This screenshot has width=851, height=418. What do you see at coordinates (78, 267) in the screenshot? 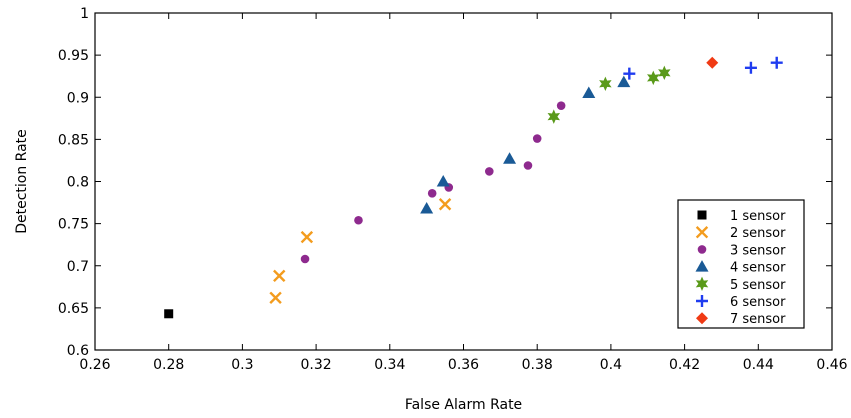
I see `y-tick-label: 0.7` at bounding box center [78, 267].